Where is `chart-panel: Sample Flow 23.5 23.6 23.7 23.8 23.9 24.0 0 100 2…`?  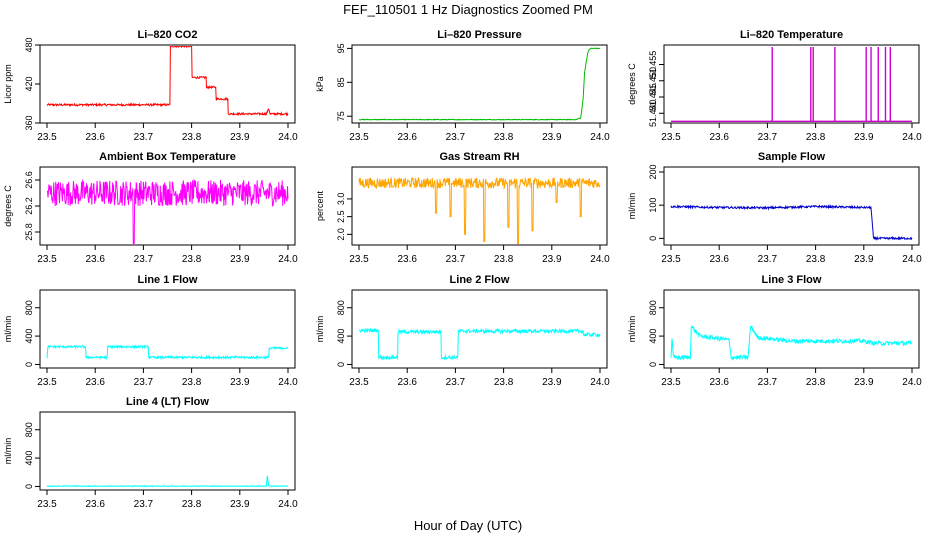
chart-panel: Sample Flow 23.5 23.6 23.7 23.8 23.9 24.0 0 100 2… is located at coordinates (774, 208).